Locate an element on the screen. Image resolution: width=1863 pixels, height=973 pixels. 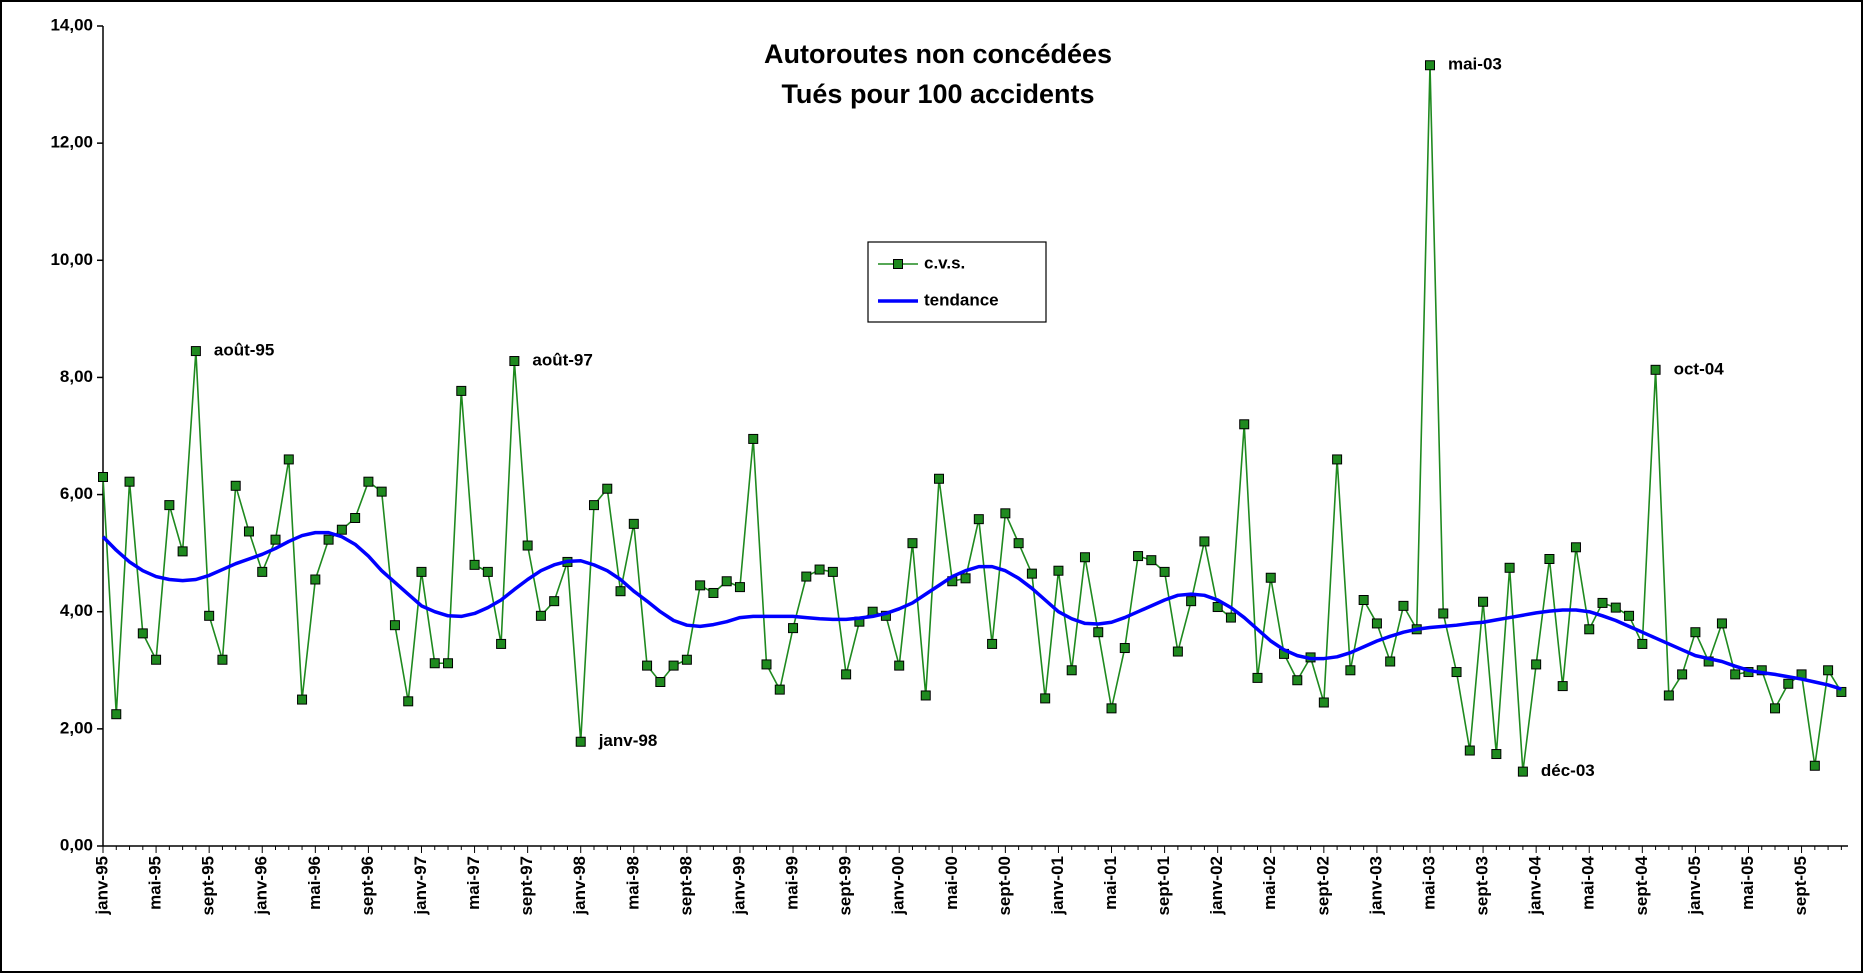
legend-label: c.v.s. is located at coordinates (944, 262).